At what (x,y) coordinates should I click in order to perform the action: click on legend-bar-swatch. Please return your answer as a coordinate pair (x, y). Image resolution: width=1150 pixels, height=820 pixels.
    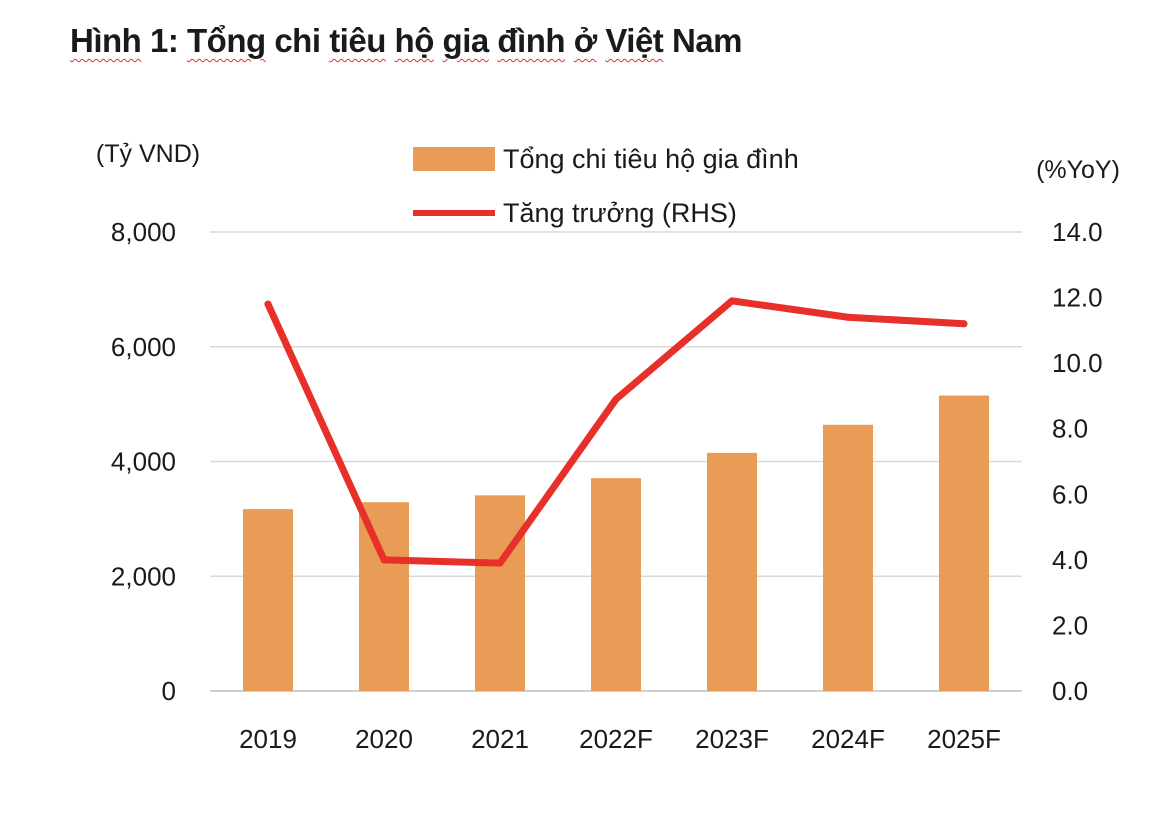
    Looking at the image, I should click on (454, 159).